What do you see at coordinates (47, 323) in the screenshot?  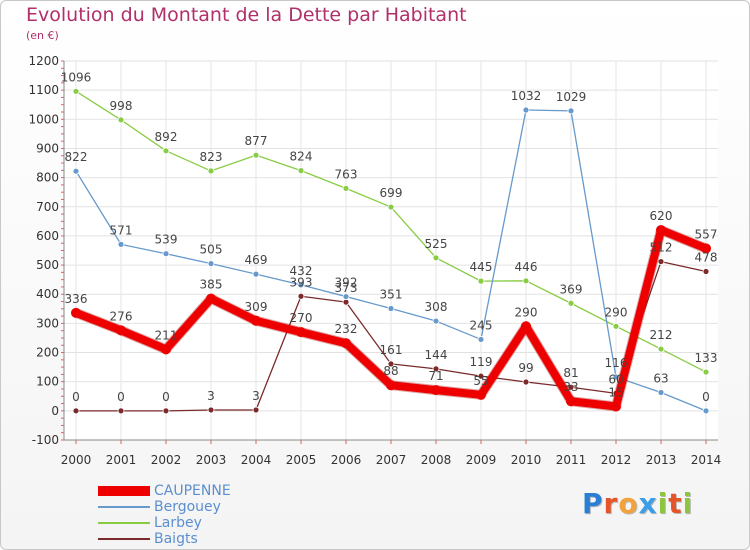 I see `y-tick-label: 300` at bounding box center [47, 323].